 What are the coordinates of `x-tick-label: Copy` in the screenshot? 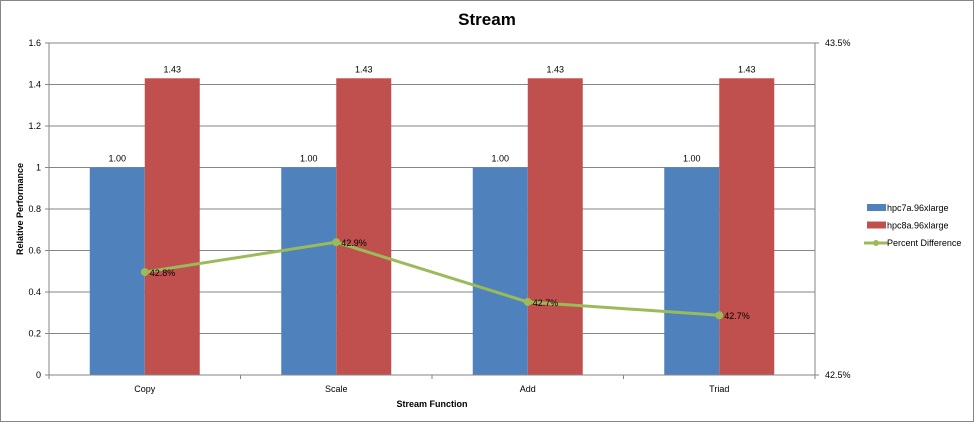 It's located at (145, 389).